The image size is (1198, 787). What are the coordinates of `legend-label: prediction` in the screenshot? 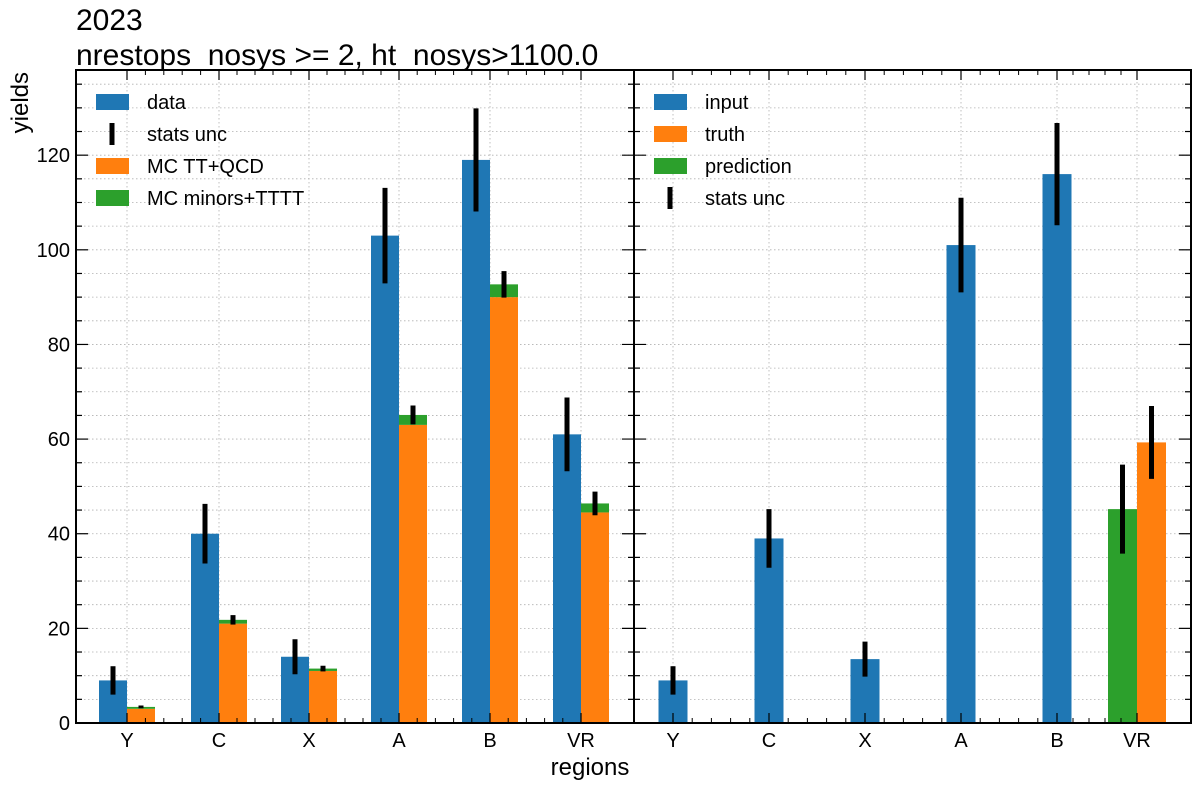 It's located at (748, 167).